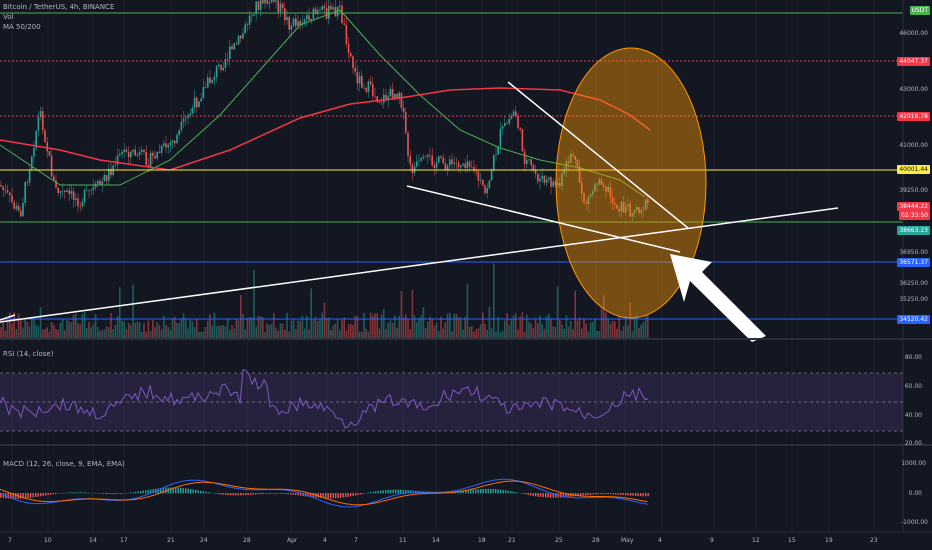 The image size is (932, 550). Describe the element at coordinates (913, 169) in the screenshot. I see `level-tag-40001: 40001.44` at that location.